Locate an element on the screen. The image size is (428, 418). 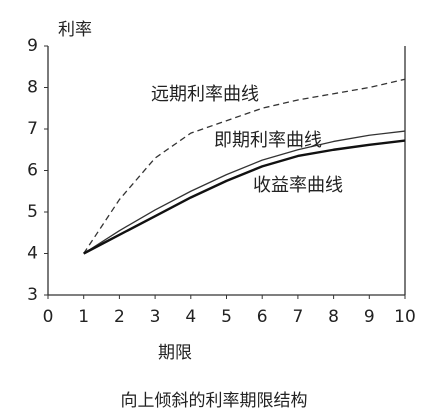
x-tick-label: 2 is located at coordinates (119, 317).